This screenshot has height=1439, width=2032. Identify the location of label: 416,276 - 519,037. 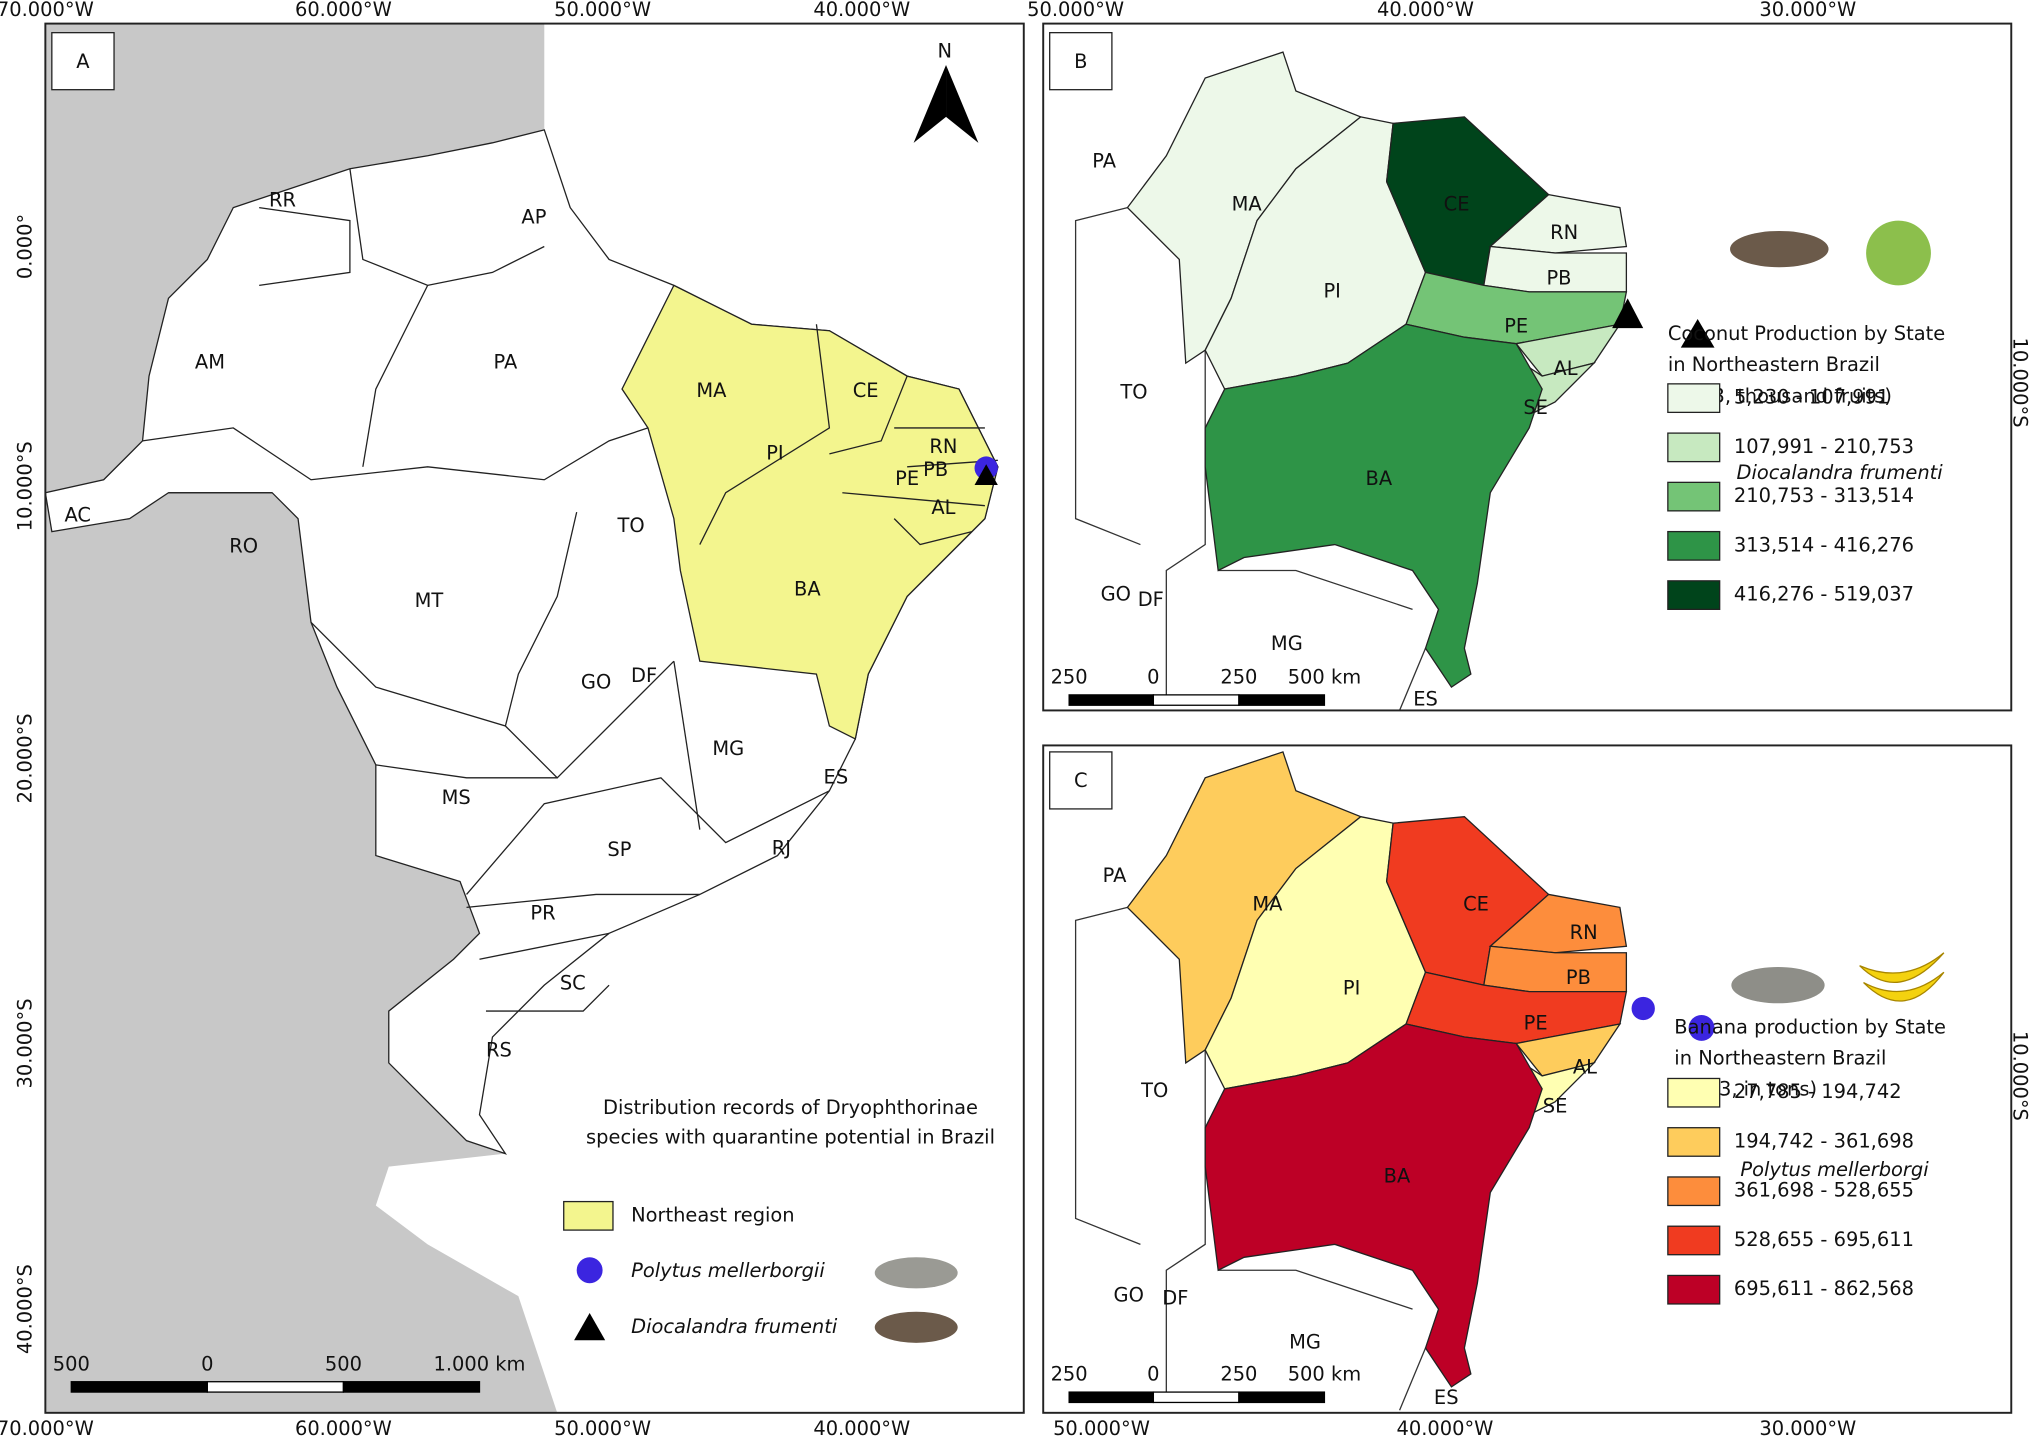
(1824, 594).